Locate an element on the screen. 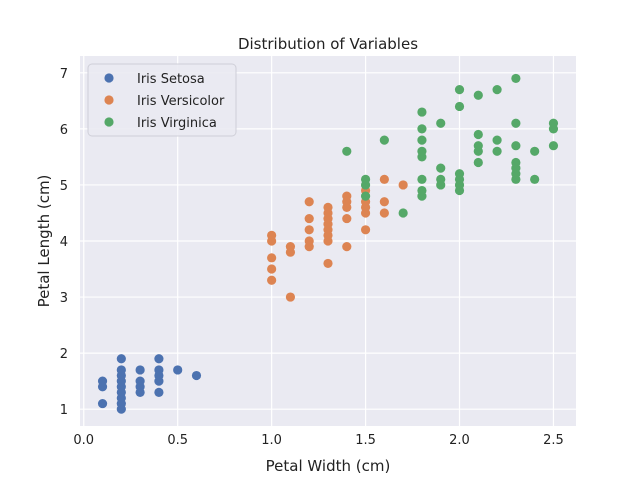 This screenshot has height=480, width=640. y-tick-label: 5 is located at coordinates (64, 186).